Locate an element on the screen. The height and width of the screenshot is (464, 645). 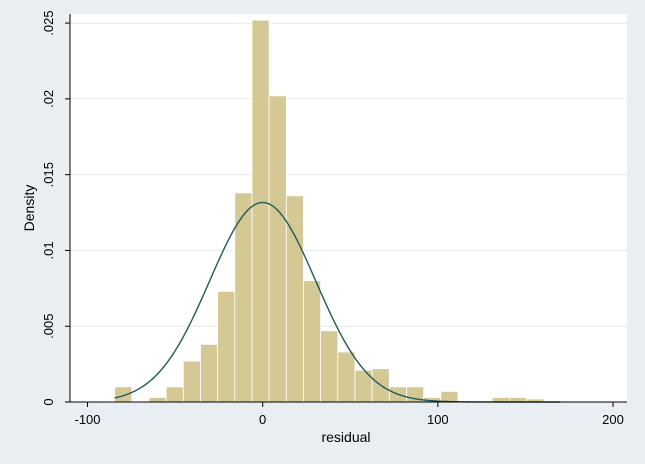
x-tick-label: 100 is located at coordinates (438, 419).